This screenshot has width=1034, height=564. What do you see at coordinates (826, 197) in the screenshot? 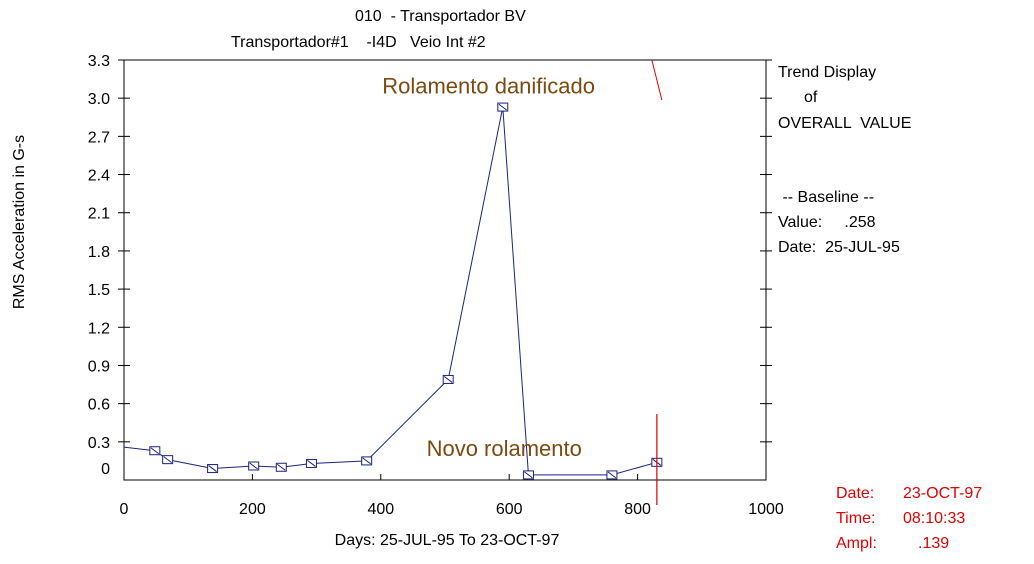
I see `baseline-header: -- Baseline --` at bounding box center [826, 197].